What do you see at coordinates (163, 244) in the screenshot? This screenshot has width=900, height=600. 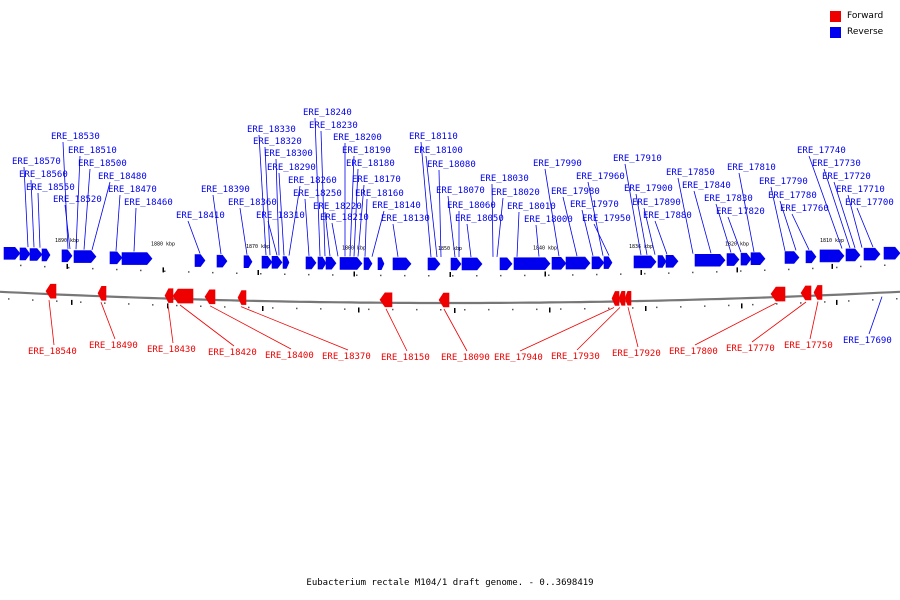 I see `tick-label: 1880 kbp` at bounding box center [163, 244].